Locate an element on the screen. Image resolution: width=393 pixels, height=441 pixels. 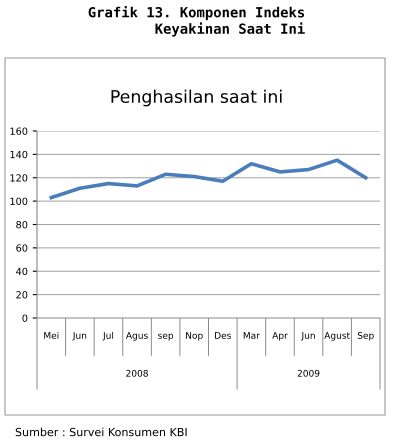
y-tick-label: 160 is located at coordinates (19, 131).